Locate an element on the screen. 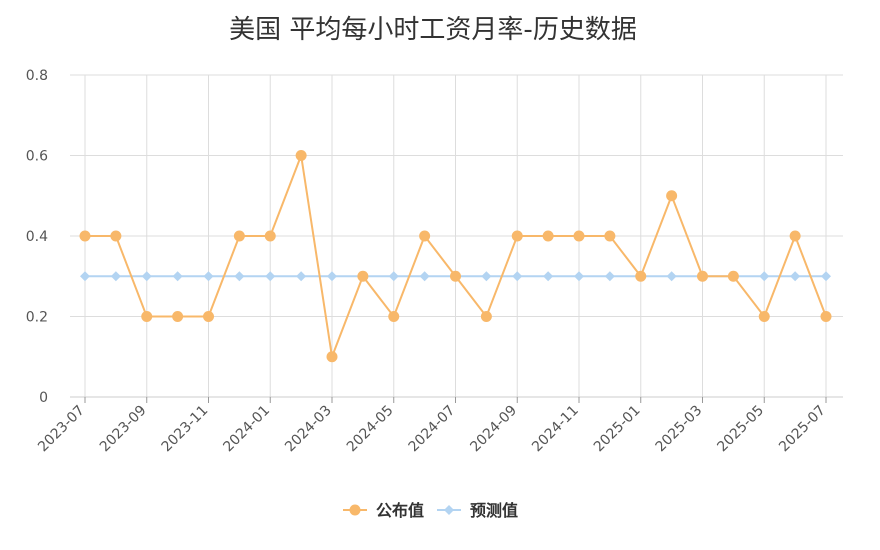 The width and height of the screenshot is (880, 550). legend-item-published: 公布值 is located at coordinates (383, 510).